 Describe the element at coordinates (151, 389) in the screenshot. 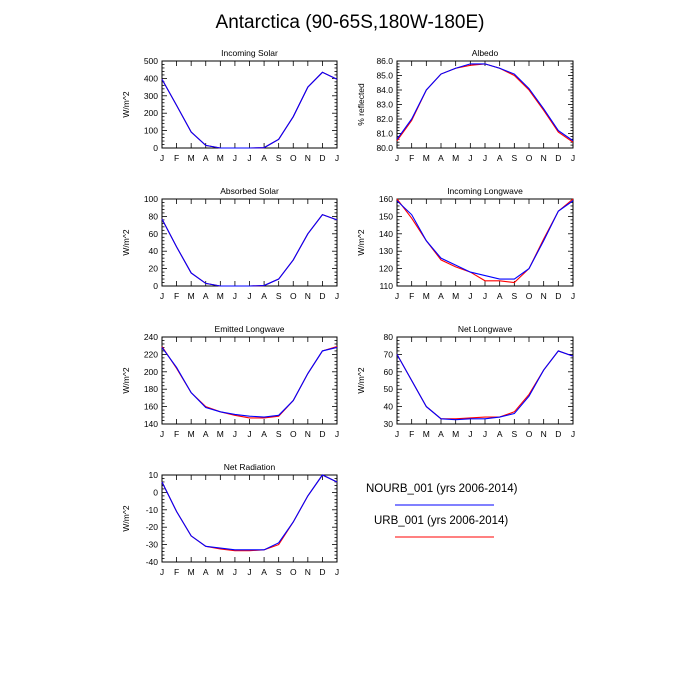

I see `y-tick-label: 180` at that location.